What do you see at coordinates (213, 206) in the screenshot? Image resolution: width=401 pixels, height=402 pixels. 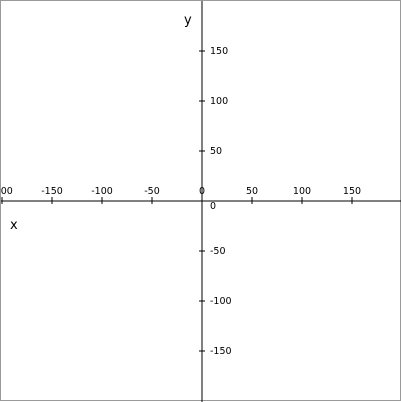 I see `y-tick-label: 0` at bounding box center [213, 206].